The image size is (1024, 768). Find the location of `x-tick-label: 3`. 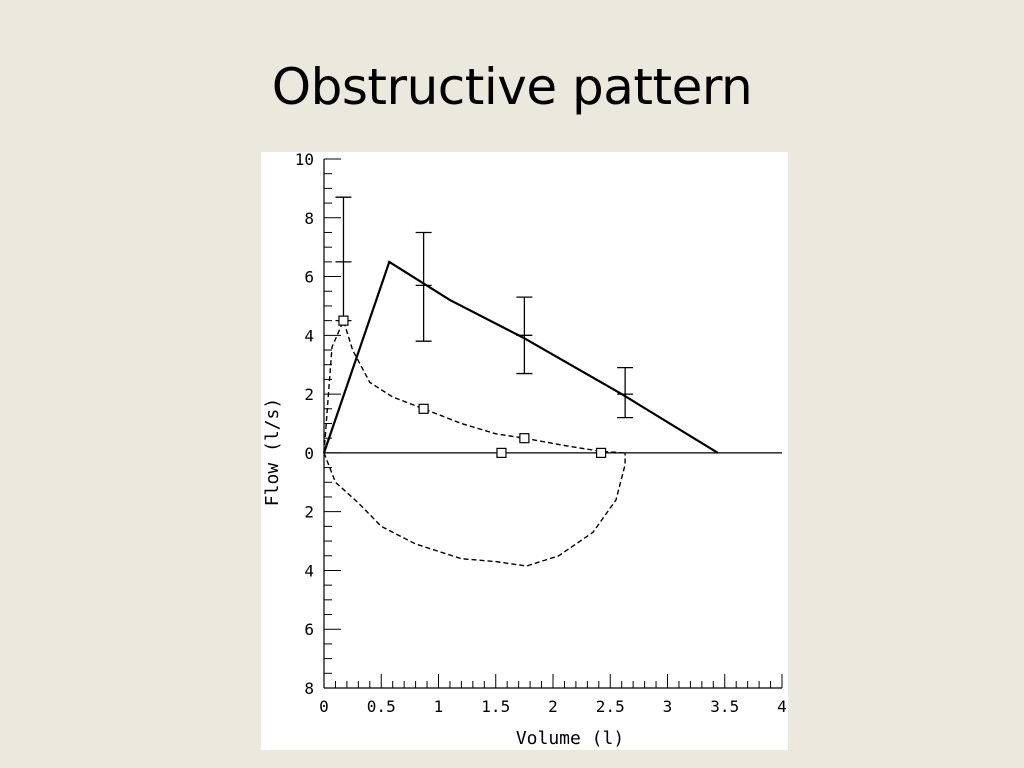

x-tick-label: 3 is located at coordinates (668, 706).